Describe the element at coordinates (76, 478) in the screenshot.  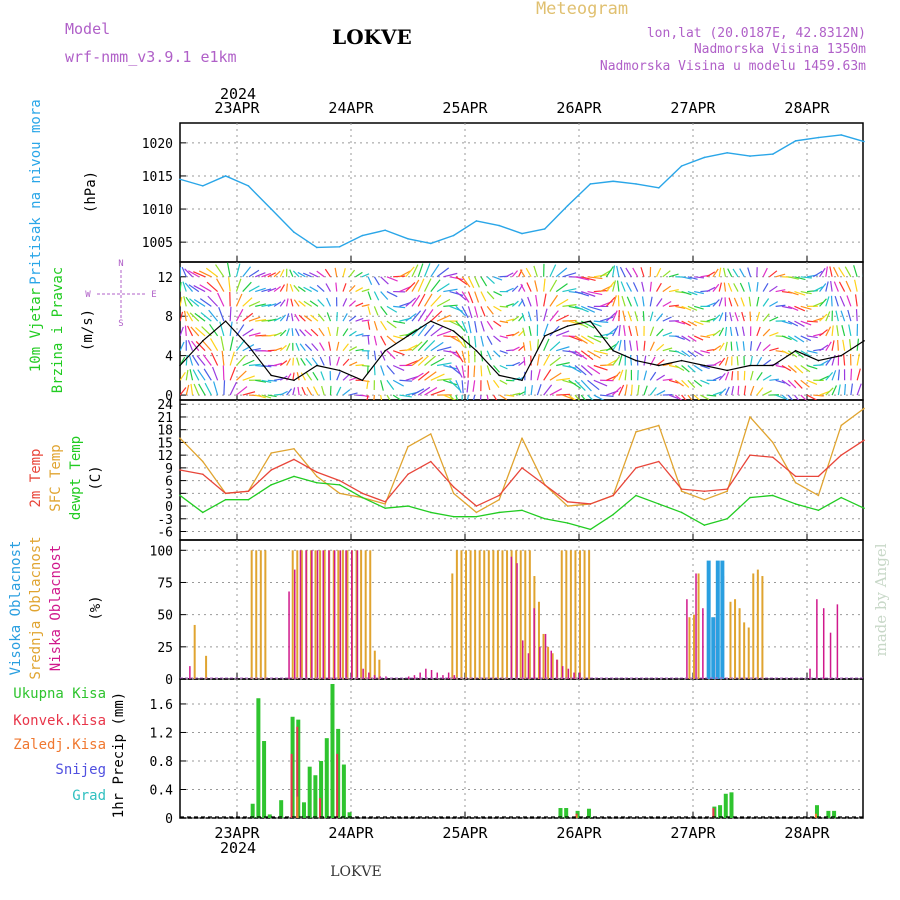
I see `temp-ylabel-dew: dewpt Temp` at that location.